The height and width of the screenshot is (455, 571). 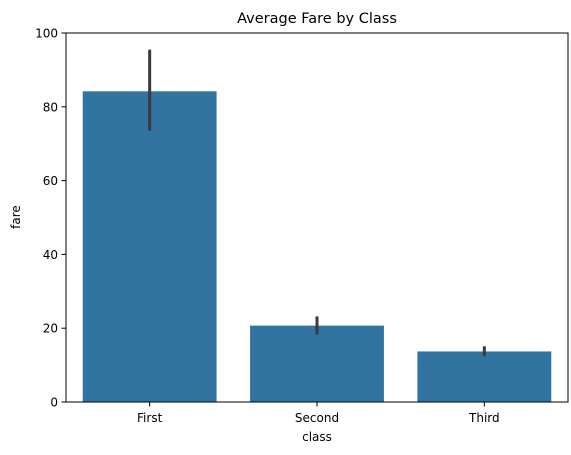 What do you see at coordinates (46, 34) in the screenshot?
I see `y-tick-label: 100` at bounding box center [46, 34].